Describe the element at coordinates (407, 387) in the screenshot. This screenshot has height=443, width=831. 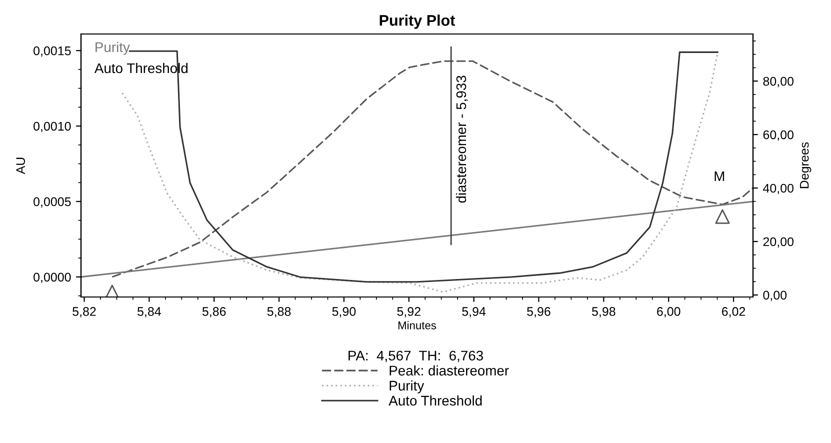
I see `legend-label: Purity` at that location.